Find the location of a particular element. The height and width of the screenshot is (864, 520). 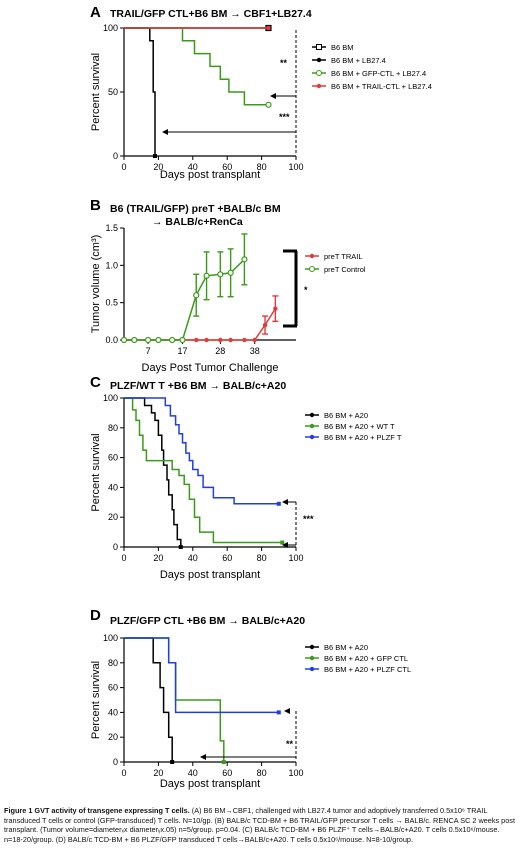

y-tick-label: 0.0 is located at coordinates (111, 340).